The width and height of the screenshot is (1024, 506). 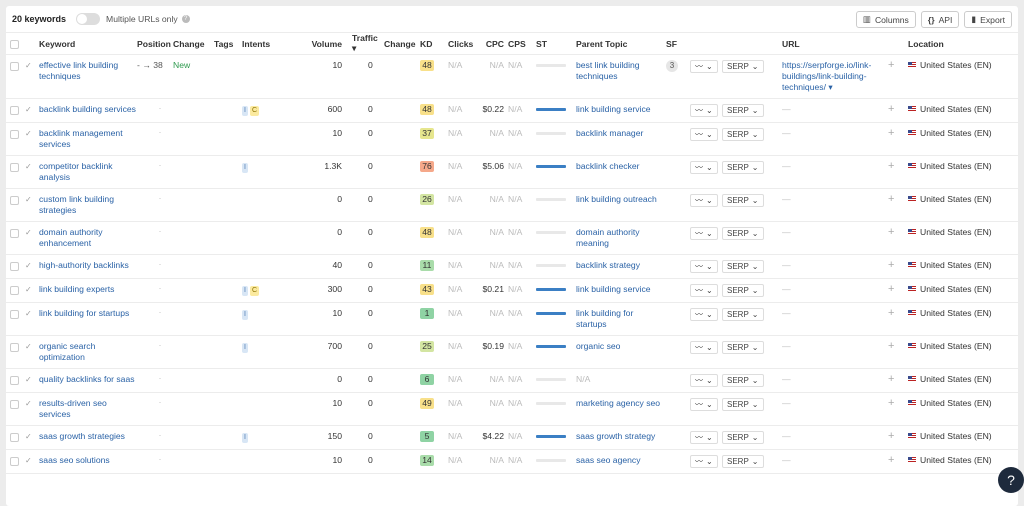 What do you see at coordinates (541, 43) in the screenshot?
I see `header-st: ST` at bounding box center [541, 43].